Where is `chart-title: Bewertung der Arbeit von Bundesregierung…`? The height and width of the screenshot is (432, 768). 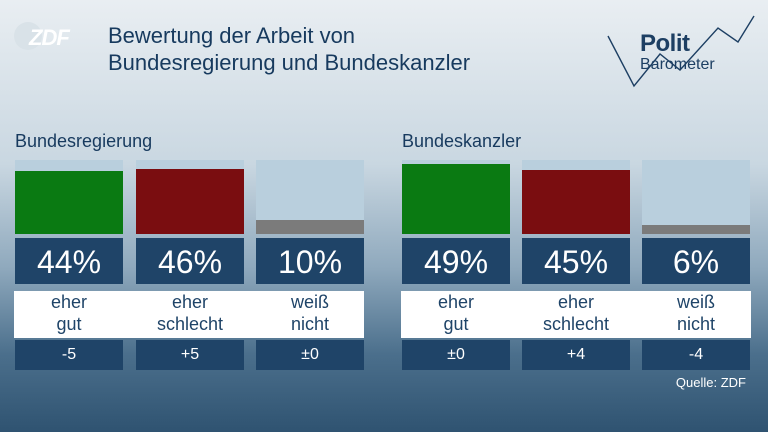 chart-title: Bewertung der Arbeit von Bundesregierung… is located at coordinates (289, 49).